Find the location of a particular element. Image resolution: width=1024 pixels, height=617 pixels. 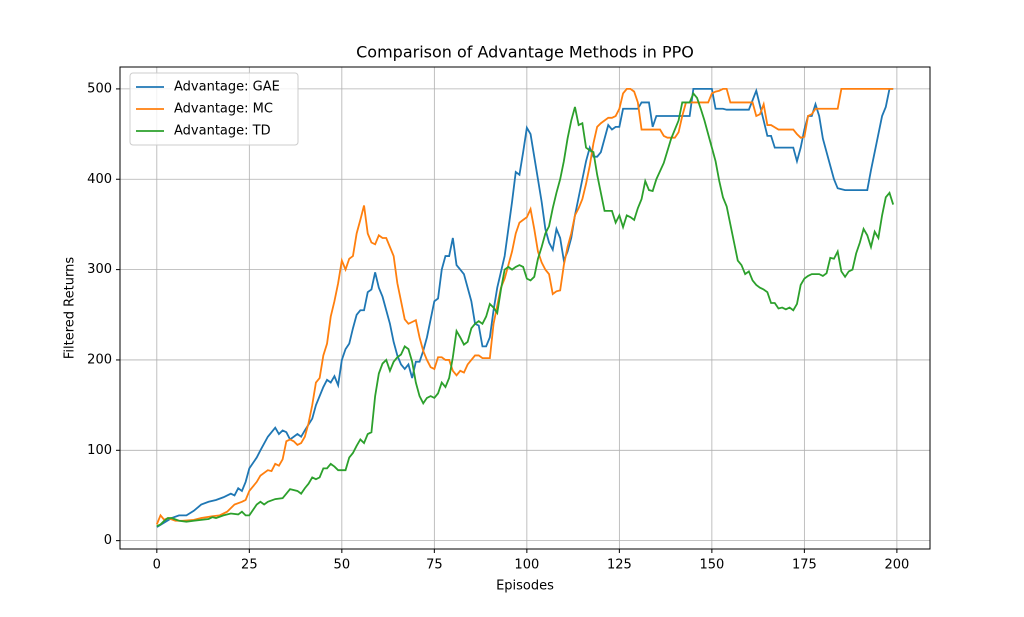

y-tick-label: 400 is located at coordinates (99, 179).